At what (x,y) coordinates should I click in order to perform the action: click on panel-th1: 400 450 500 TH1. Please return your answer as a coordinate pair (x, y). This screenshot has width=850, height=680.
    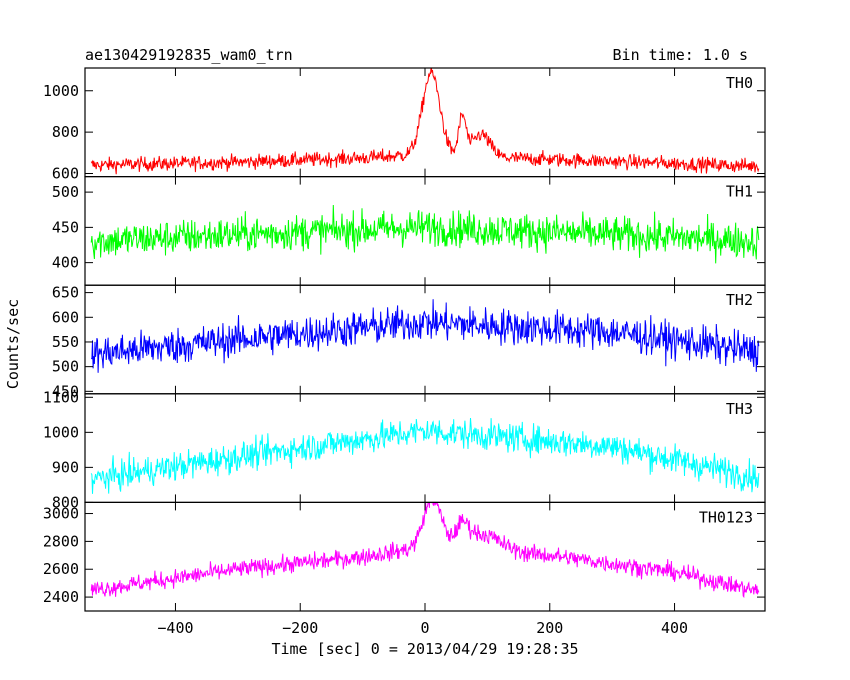
    Looking at the image, I should click on (409, 231).